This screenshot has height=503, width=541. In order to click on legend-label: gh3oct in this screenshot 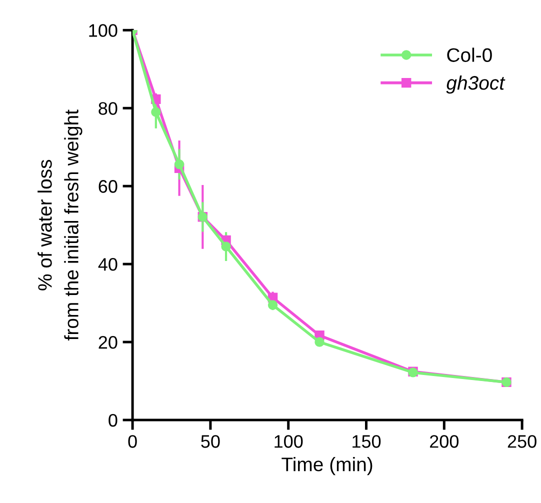, I will do `click(476, 85)`.